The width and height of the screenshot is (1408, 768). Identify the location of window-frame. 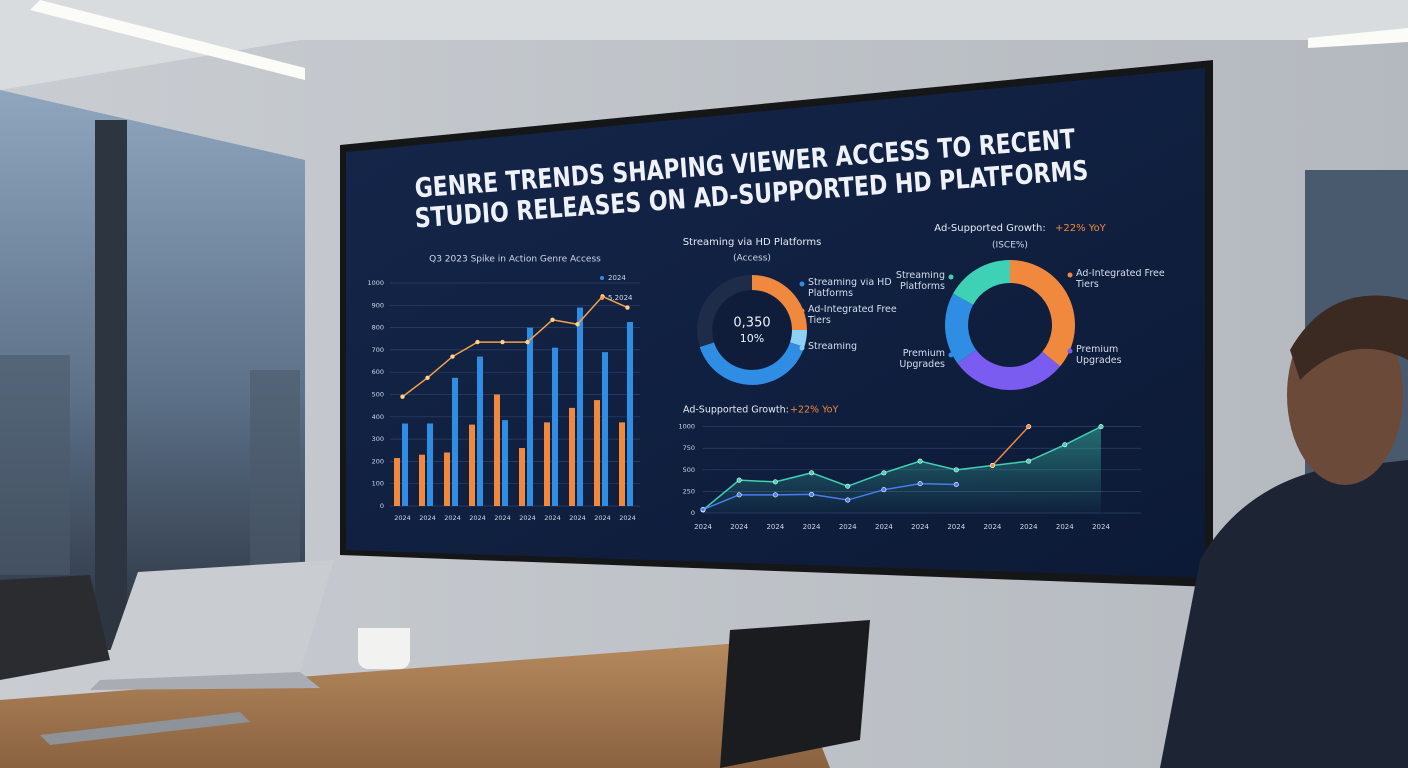
(111, 385).